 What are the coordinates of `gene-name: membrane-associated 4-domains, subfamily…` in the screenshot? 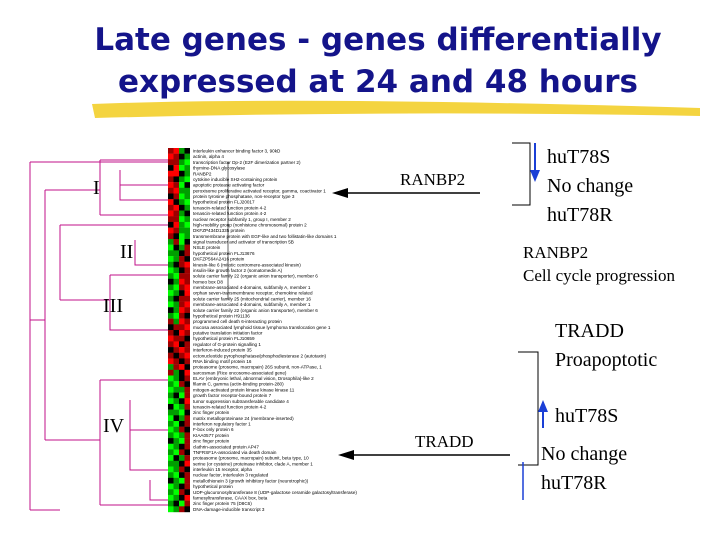 It's located at (252, 287).